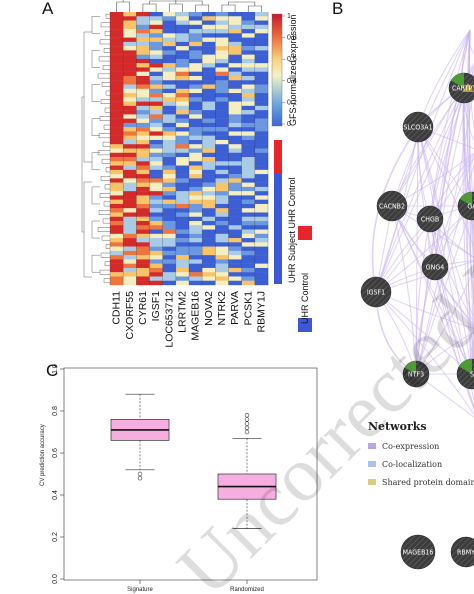 The width and height of the screenshot is (474, 594). I want to click on outlier-point, so click(247, 419).